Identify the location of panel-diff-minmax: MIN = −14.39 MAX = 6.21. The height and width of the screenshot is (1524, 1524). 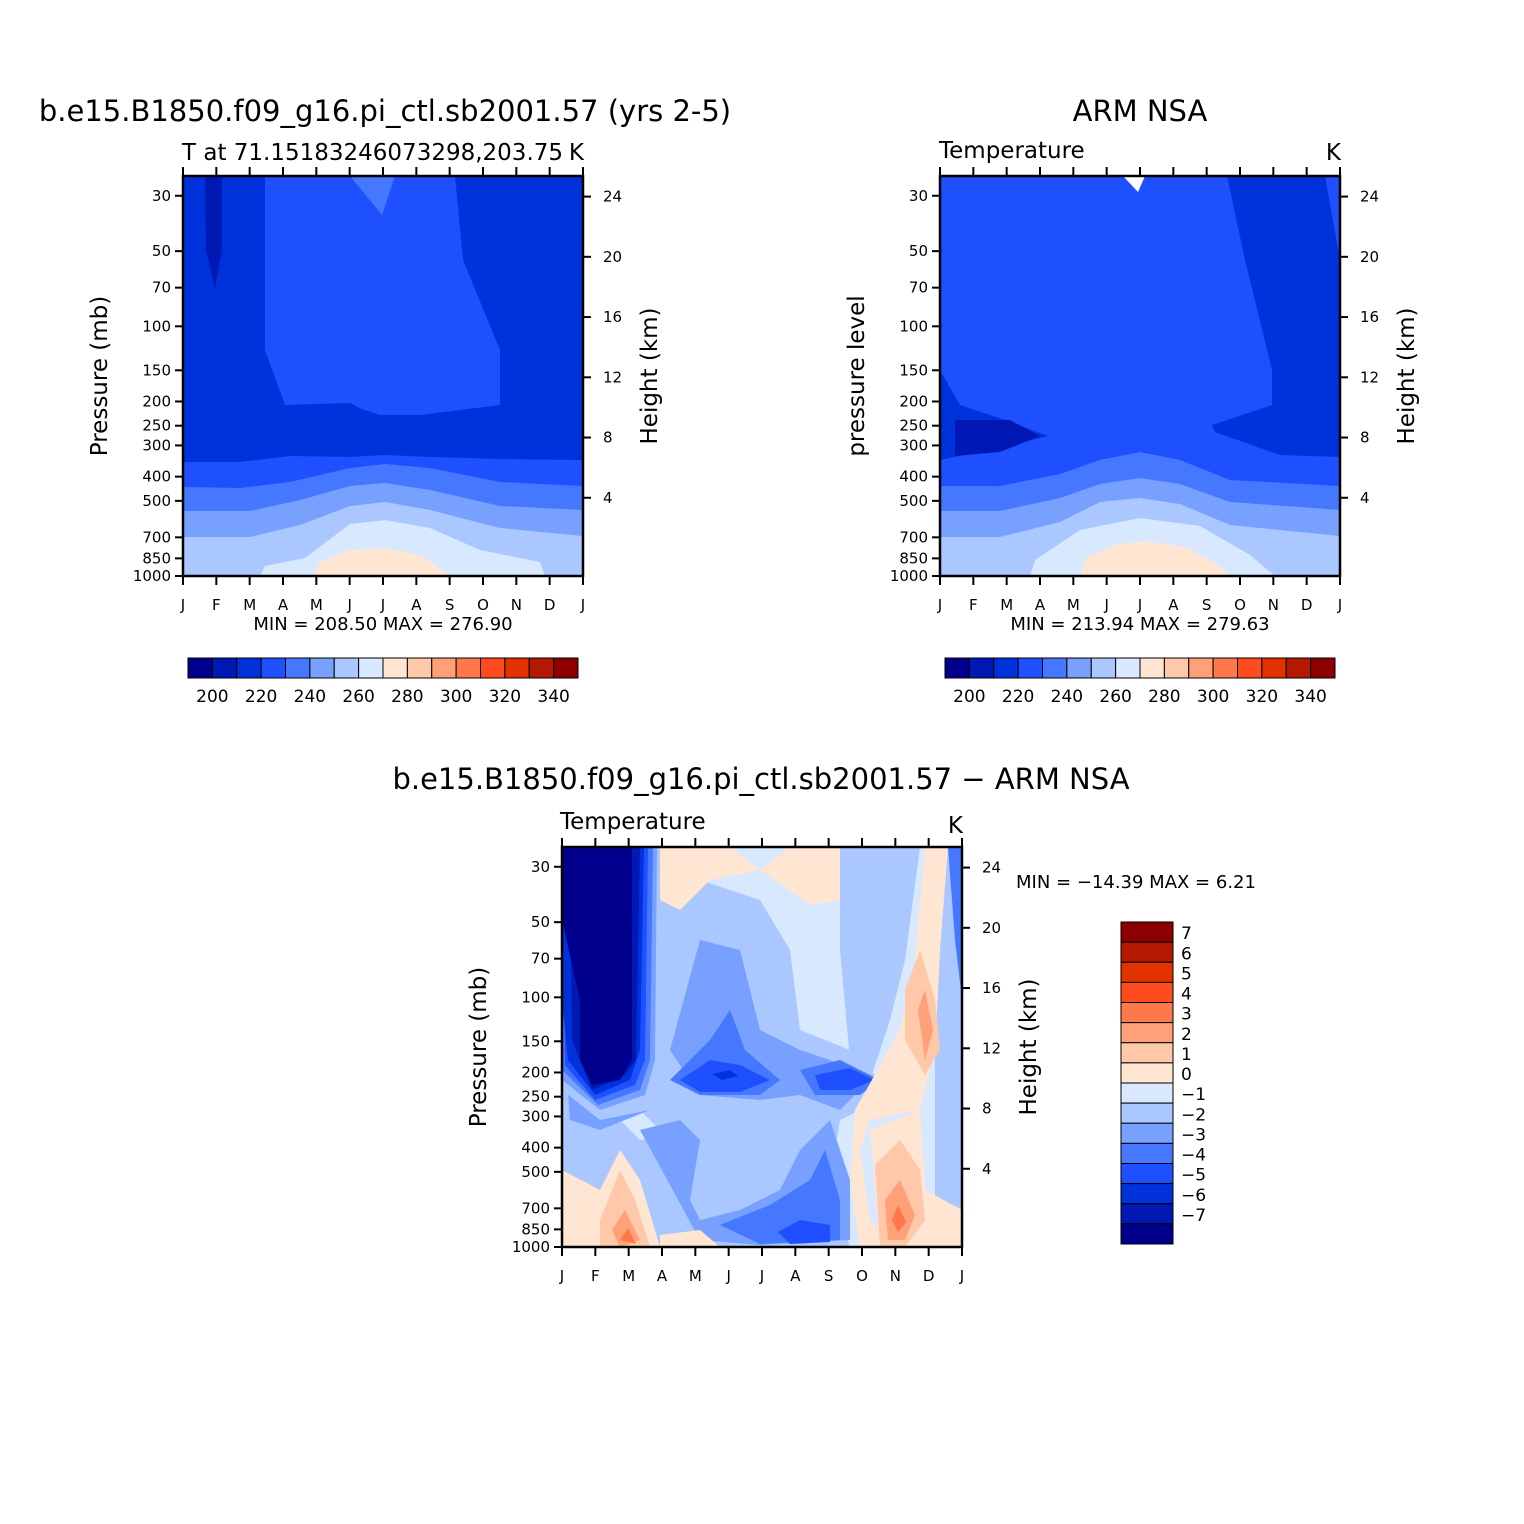
(1136, 882).